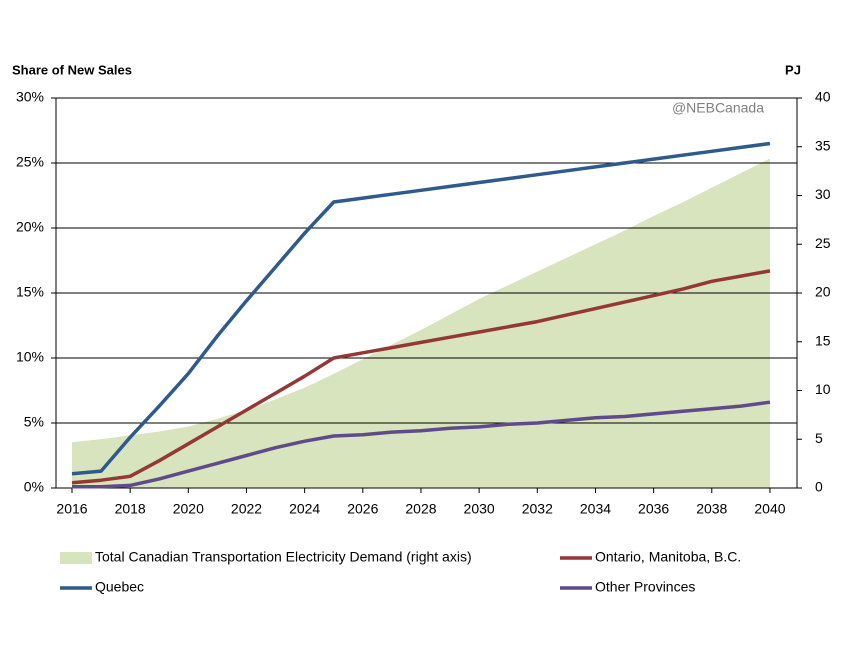 The width and height of the screenshot is (846, 664). Describe the element at coordinates (823, 97) in the screenshot. I see `y2-tick-label: 40` at that location.